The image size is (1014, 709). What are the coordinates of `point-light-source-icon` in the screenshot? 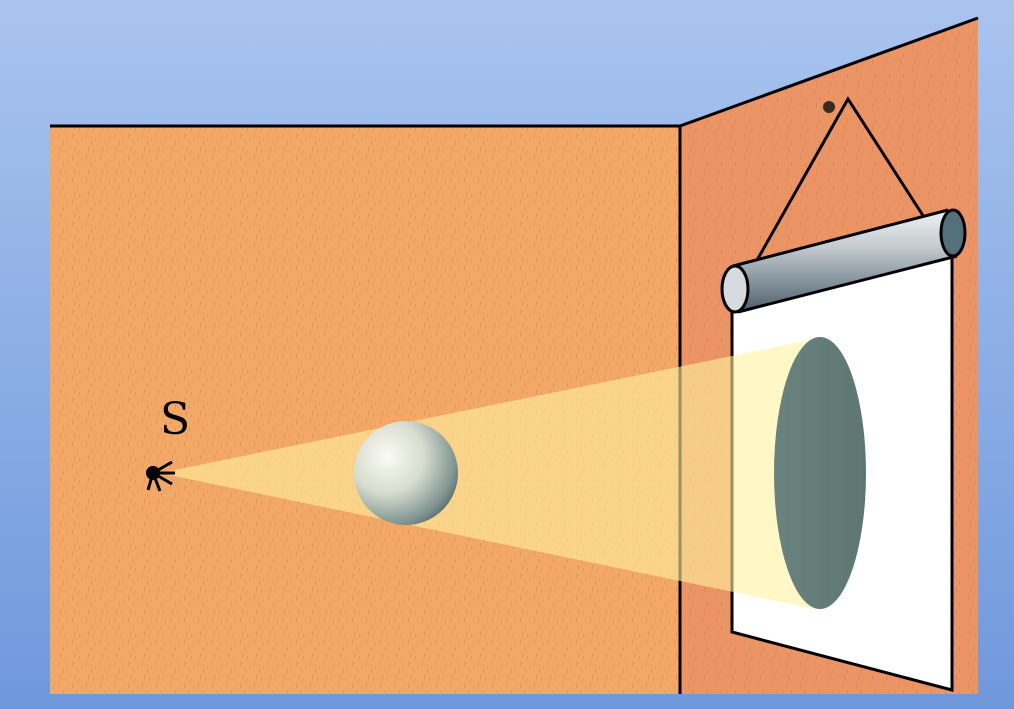 It's located at (160, 476).